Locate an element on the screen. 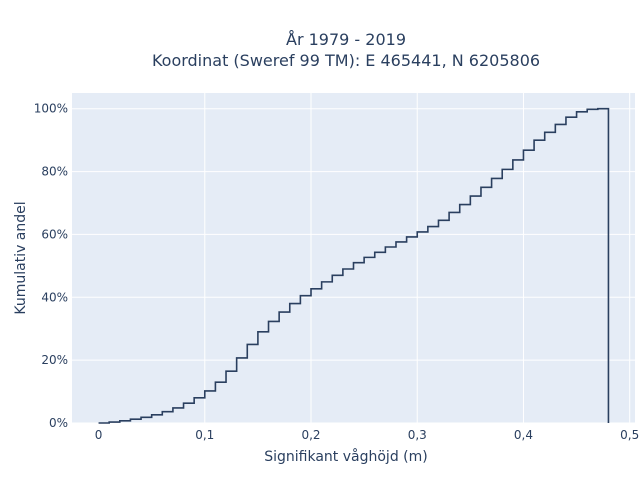 The image size is (640, 480). y-tick-label: 60% is located at coordinates (54, 234).